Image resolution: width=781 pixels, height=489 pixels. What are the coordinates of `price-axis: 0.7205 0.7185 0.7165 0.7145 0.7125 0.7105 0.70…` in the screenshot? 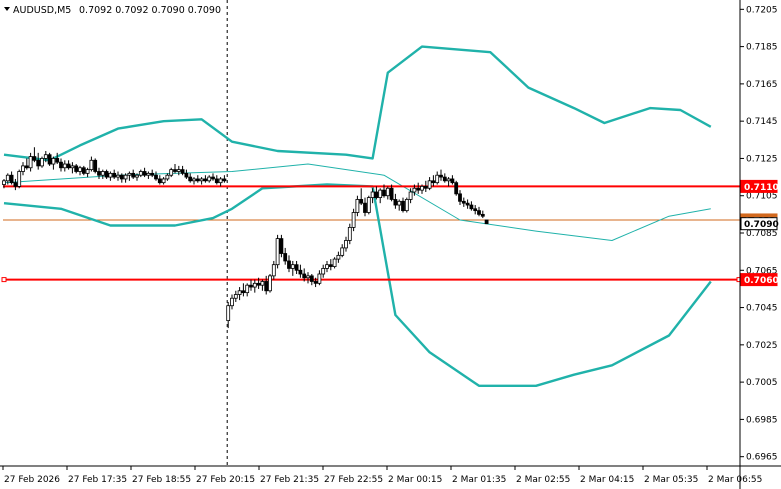 It's located at (759, 234).